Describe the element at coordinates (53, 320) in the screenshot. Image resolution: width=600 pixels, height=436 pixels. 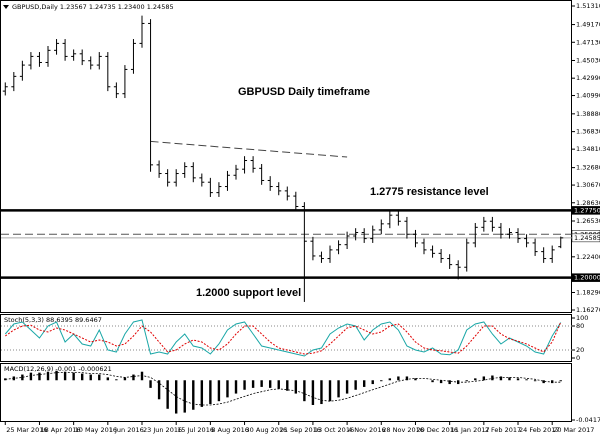
I see `stoch-title: Stoch(5,3,3) 88.6395 89.6467` at that location.